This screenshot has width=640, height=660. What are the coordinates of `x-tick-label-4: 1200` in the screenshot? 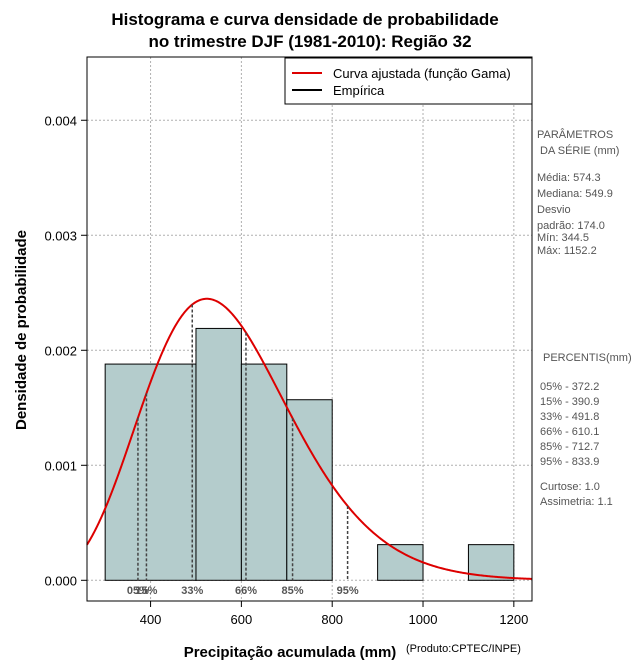 It's located at (513, 619).